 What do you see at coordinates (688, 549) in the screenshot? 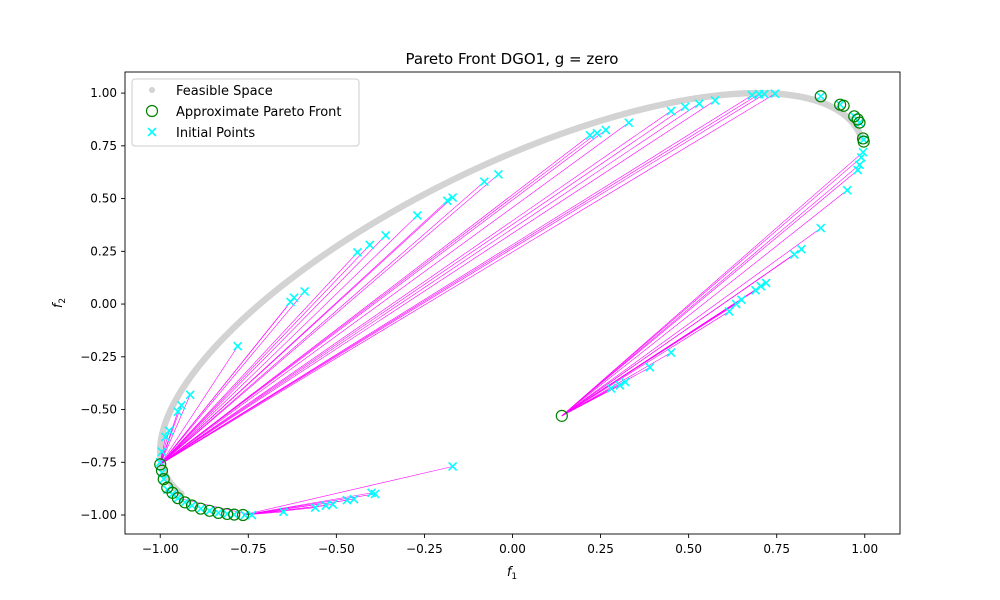
I see `x-tick-label: 0.50` at bounding box center [688, 549].